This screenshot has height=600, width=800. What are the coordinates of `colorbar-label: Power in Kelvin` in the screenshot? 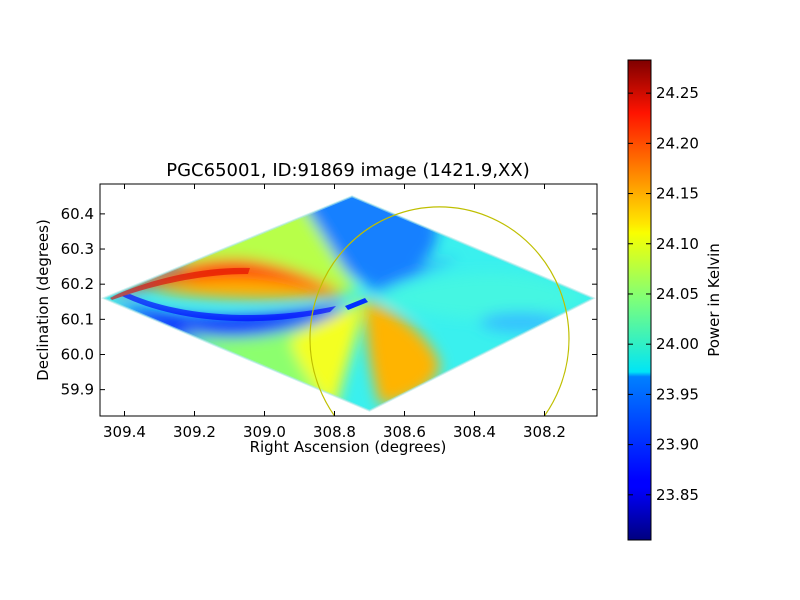 It's located at (714, 300).